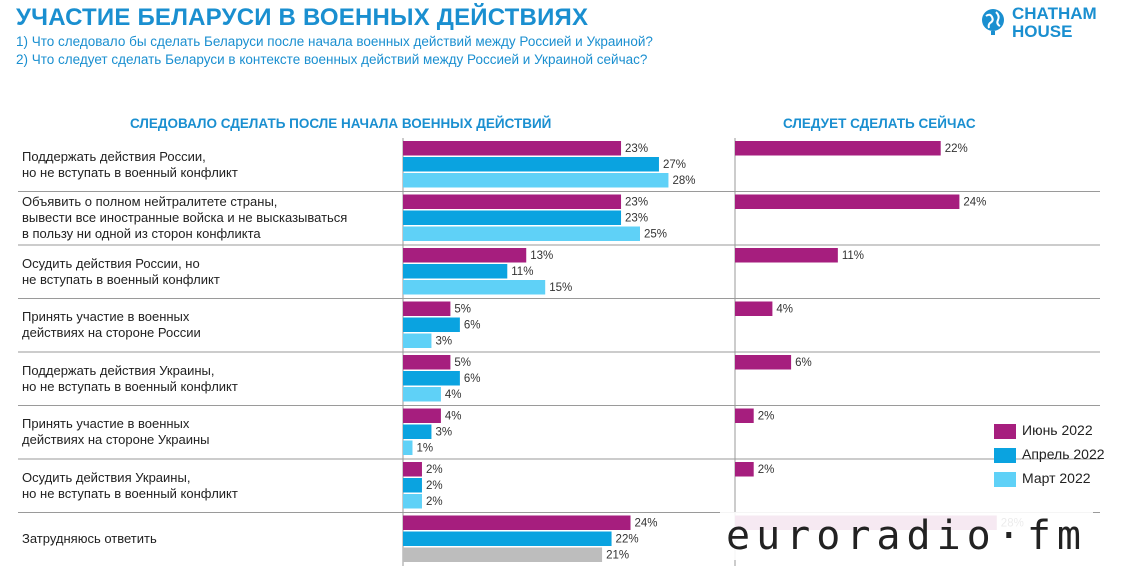 The height and width of the screenshot is (568, 1123). Describe the element at coordinates (209, 540) in the screenshot. I see `category-label: Затрудняюсь ответить` at that location.